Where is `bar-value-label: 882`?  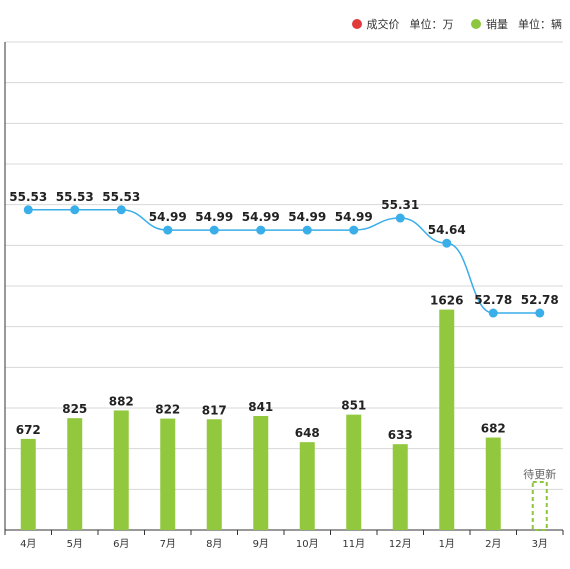 bar-value-label: 882 is located at coordinates (121, 401).